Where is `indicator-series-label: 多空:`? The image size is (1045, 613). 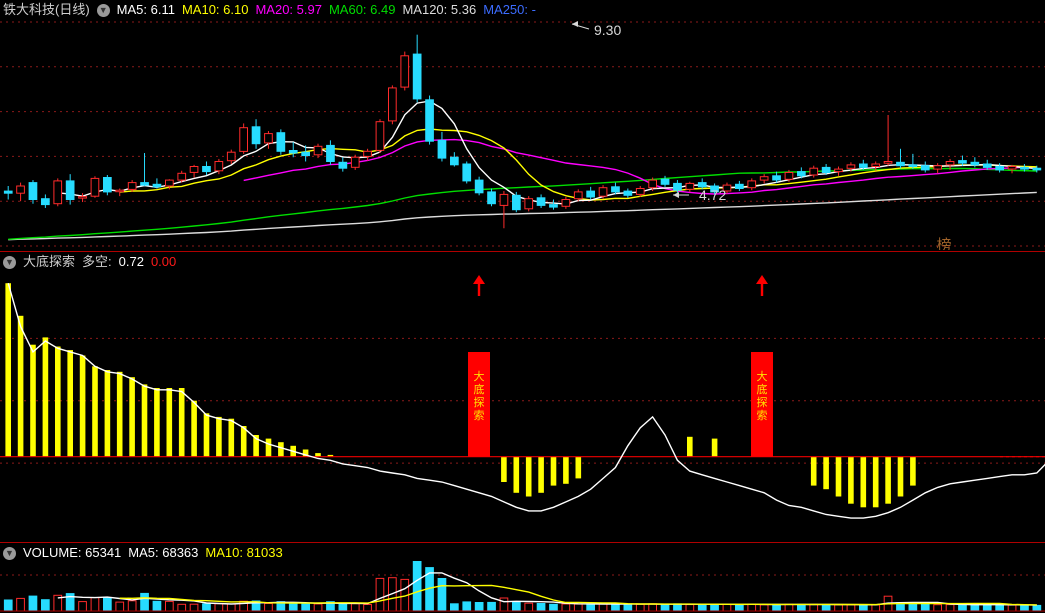
indicator-series-label: 多空: is located at coordinates (97, 261).